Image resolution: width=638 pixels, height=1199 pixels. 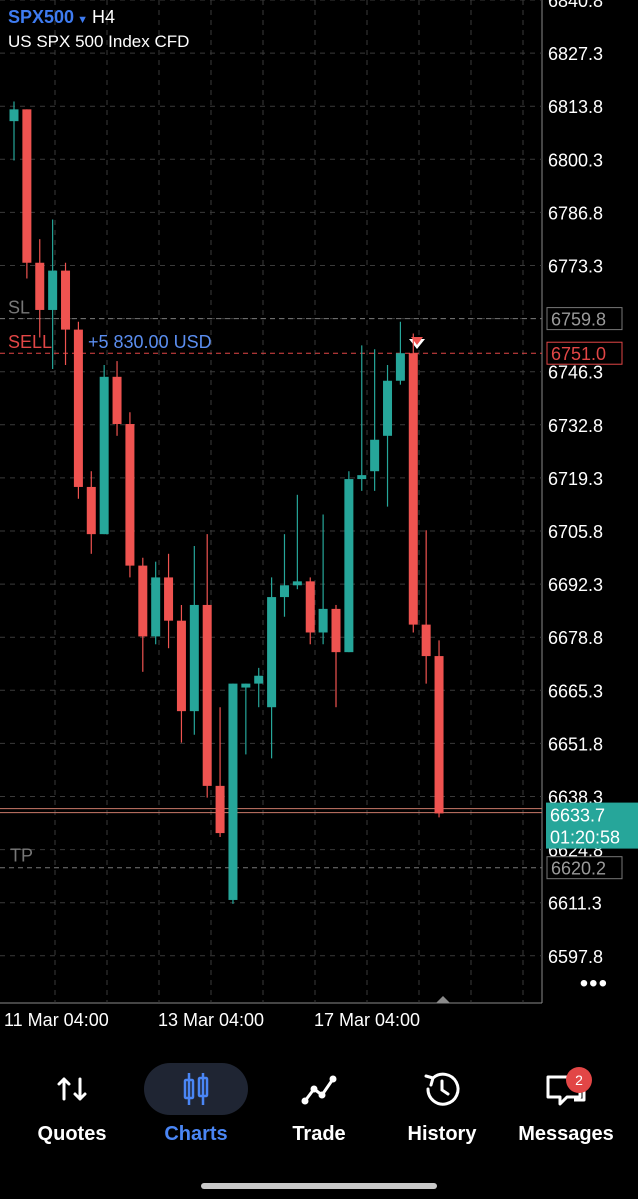 I want to click on time-tick-label: 13 Mar 04:00, so click(x=211, y=1020).